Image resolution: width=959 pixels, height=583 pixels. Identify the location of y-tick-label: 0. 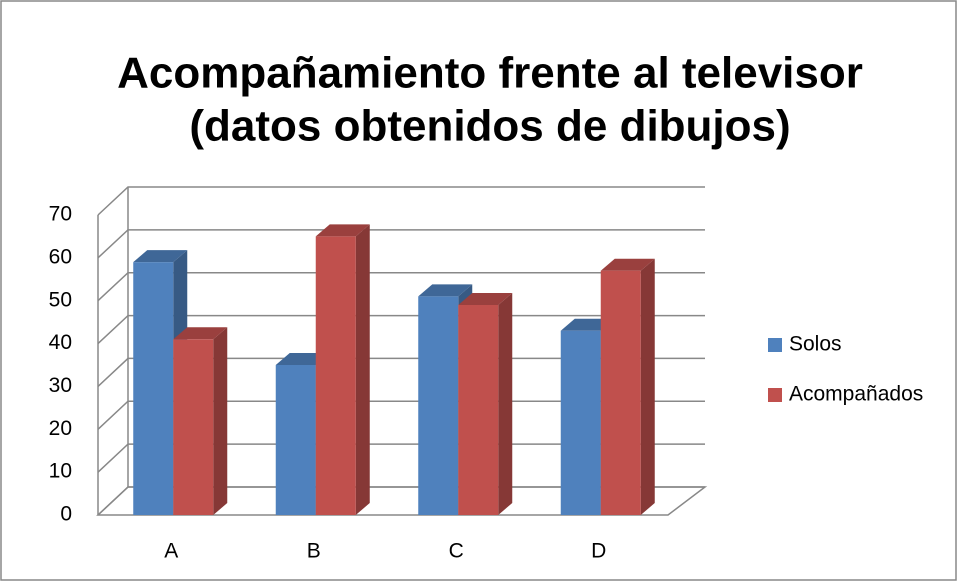
(66, 514).